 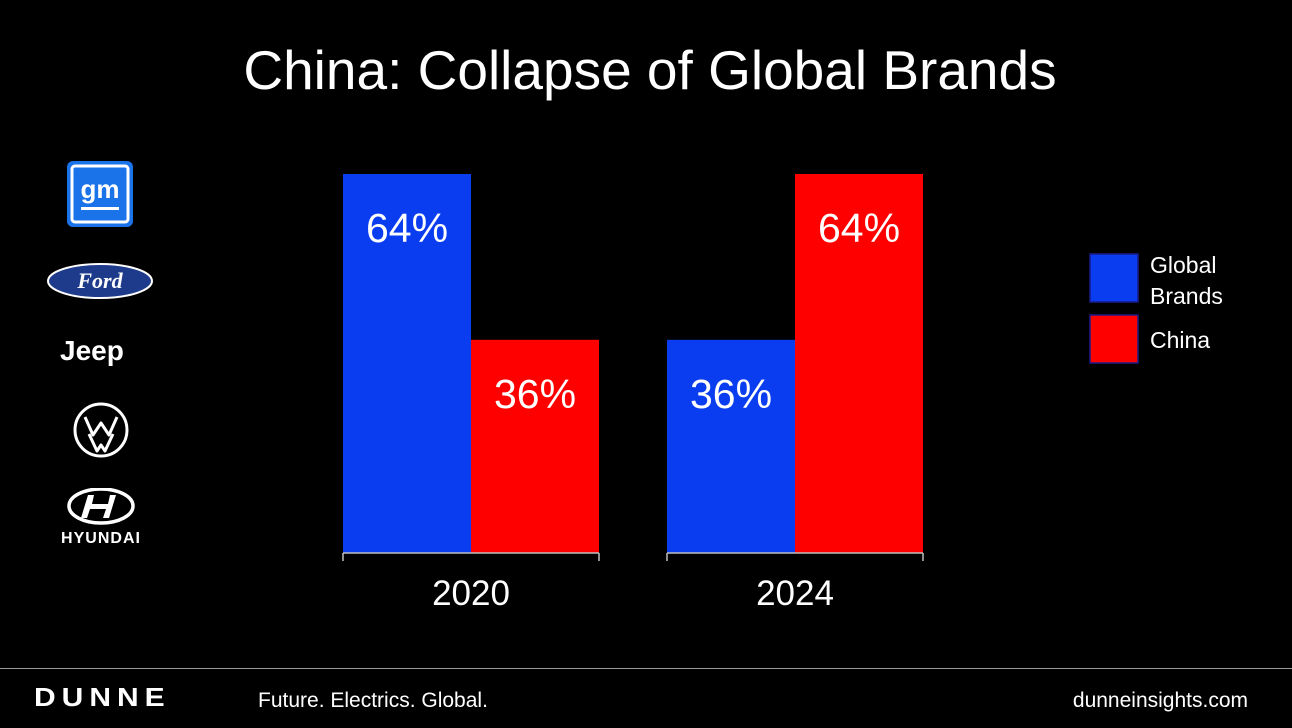 I want to click on legend-label-china: China, so click(x=1180, y=340).